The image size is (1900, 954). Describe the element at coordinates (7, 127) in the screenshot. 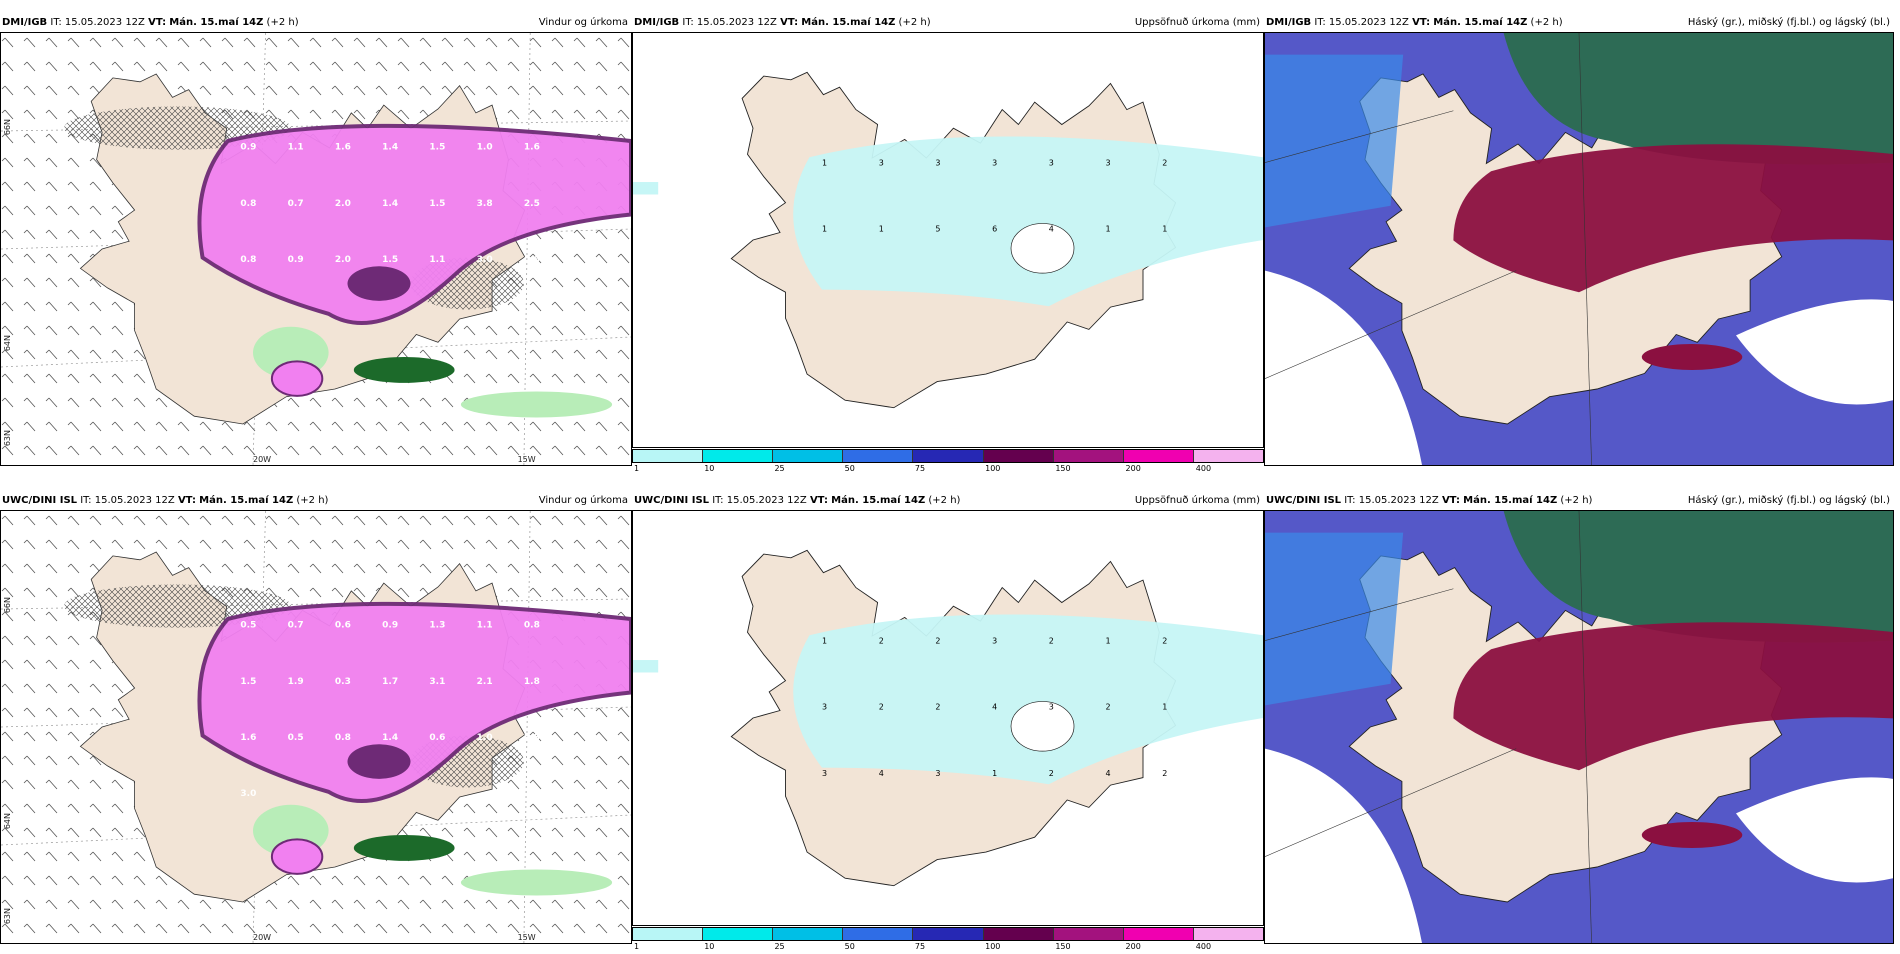

I see `axis-tick-label: 66N` at that location.